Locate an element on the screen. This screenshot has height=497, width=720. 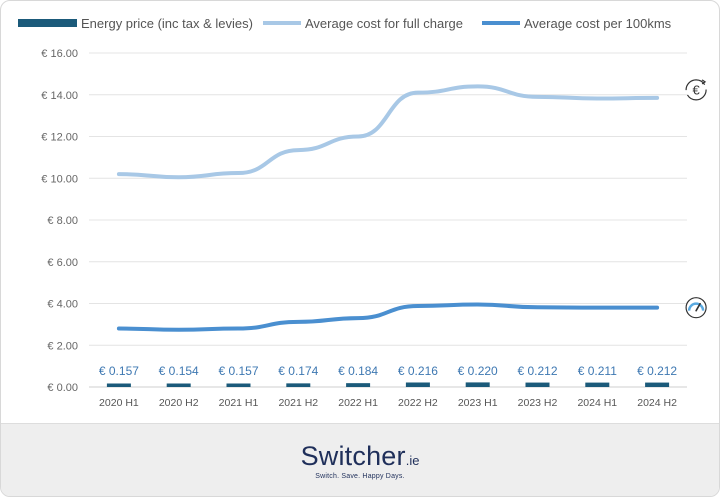
x-tick-label: 2023 H2 is located at coordinates (538, 403).